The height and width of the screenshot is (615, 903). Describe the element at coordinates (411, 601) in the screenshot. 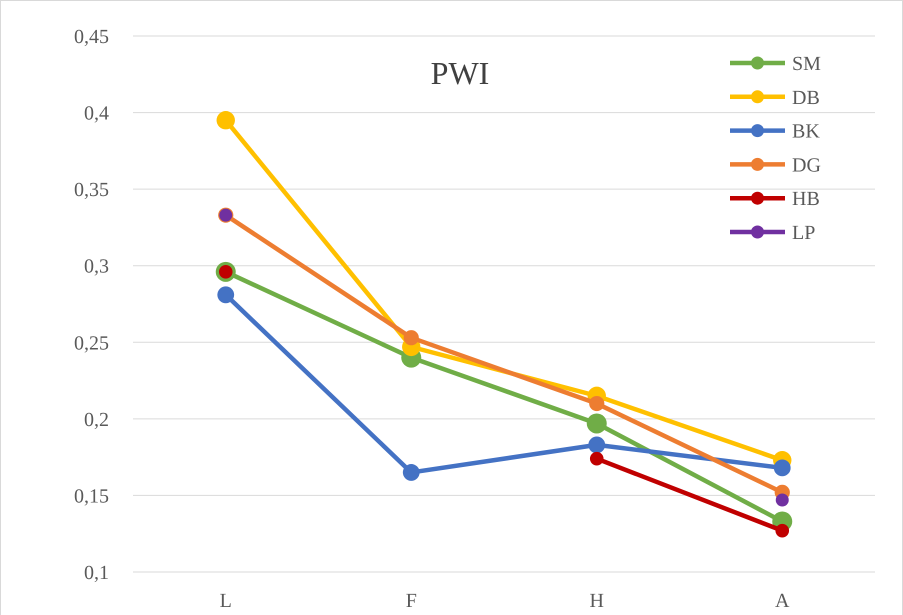

I see `x-tick-label: F` at that location.